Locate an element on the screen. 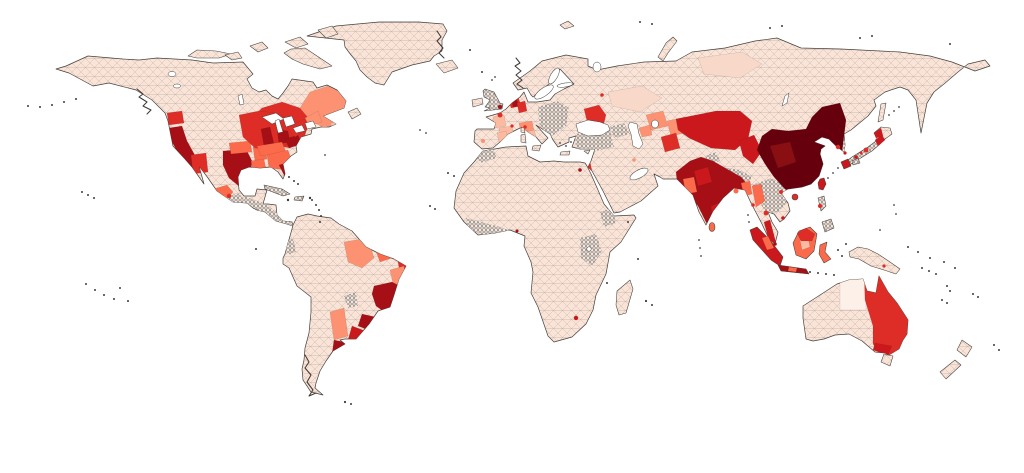 The height and width of the screenshot is (473, 1024). landmass-crete is located at coordinates (565, 153).